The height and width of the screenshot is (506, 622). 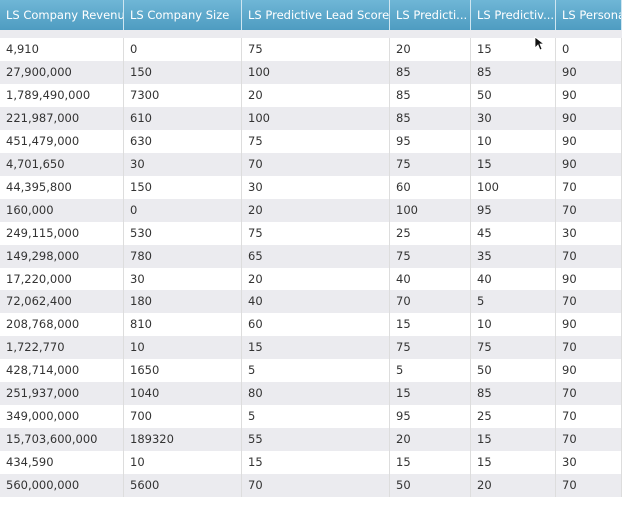 What do you see at coordinates (183, 440) in the screenshot?
I see `cell: 189320` at bounding box center [183, 440].